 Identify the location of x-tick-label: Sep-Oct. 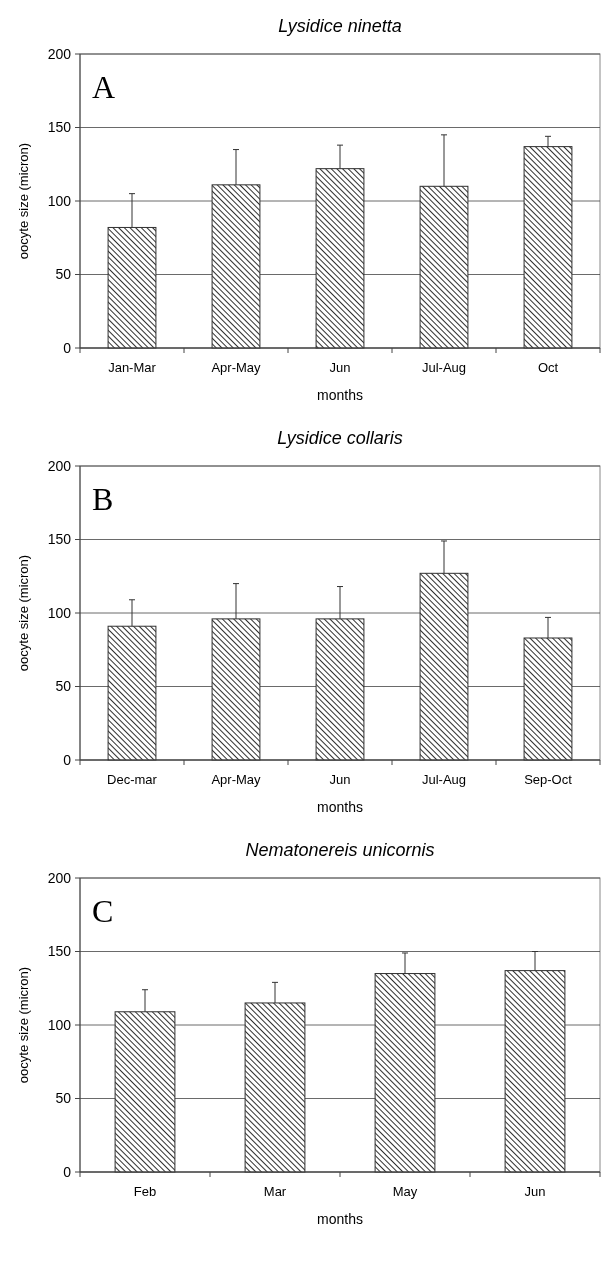
(548, 779).